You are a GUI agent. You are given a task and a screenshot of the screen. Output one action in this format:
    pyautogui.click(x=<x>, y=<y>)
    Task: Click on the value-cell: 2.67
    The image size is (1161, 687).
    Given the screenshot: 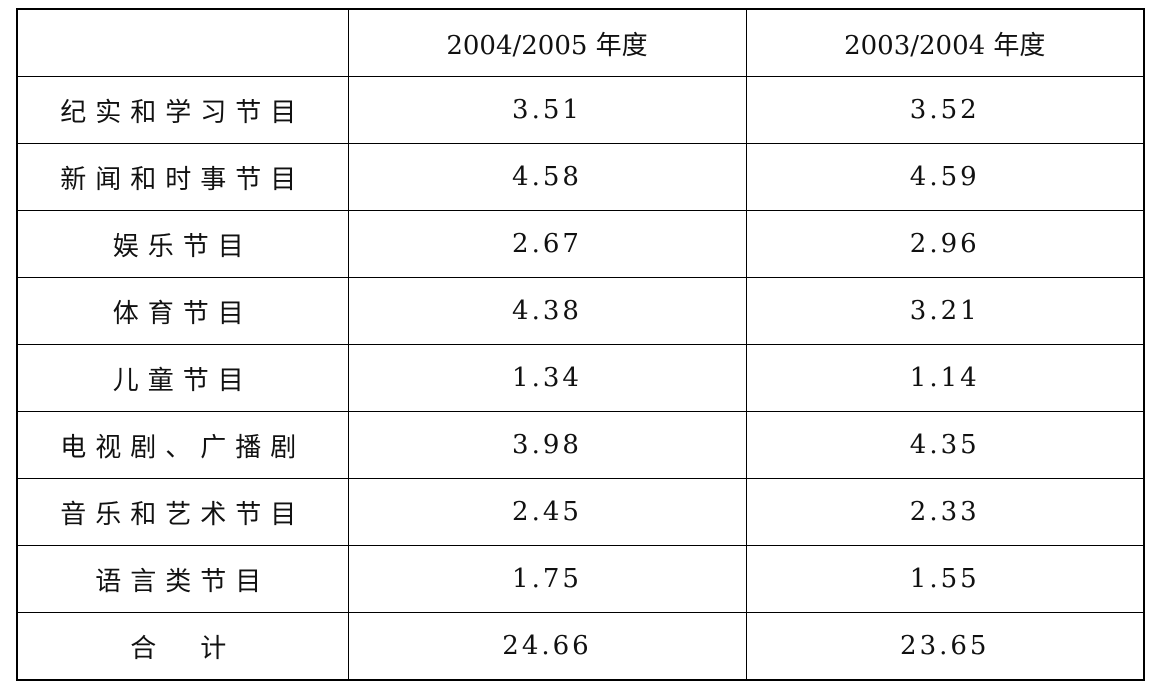 What is the action you would take?
    pyautogui.click(x=547, y=244)
    